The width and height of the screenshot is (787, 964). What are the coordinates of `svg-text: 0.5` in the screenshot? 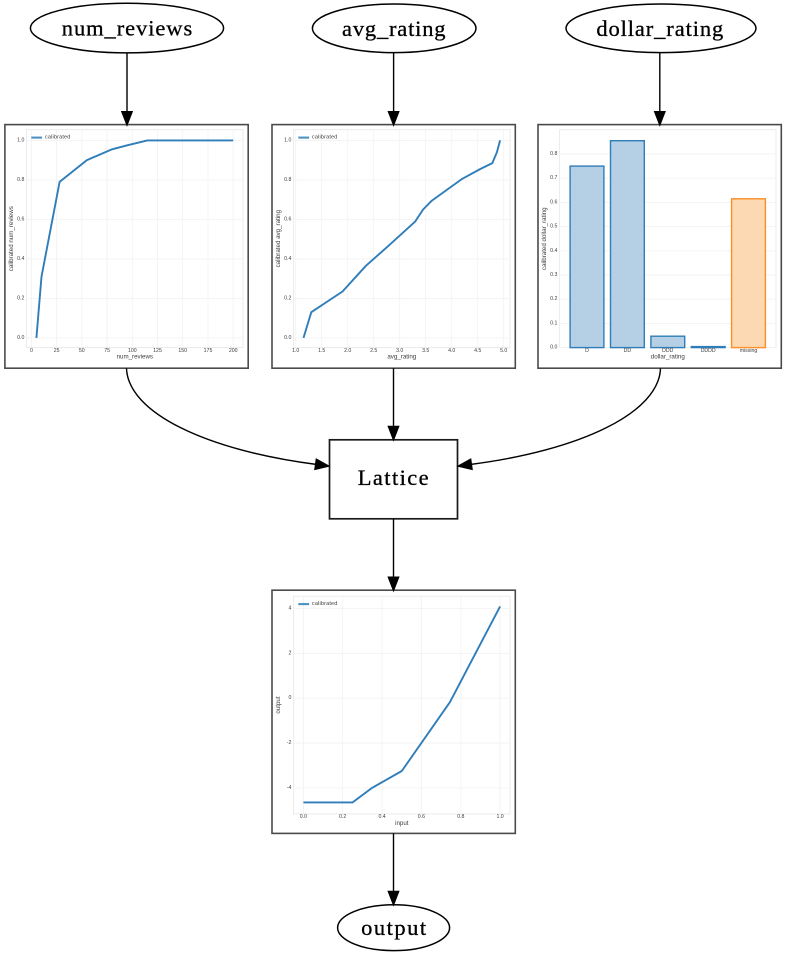 It's located at (553, 227).